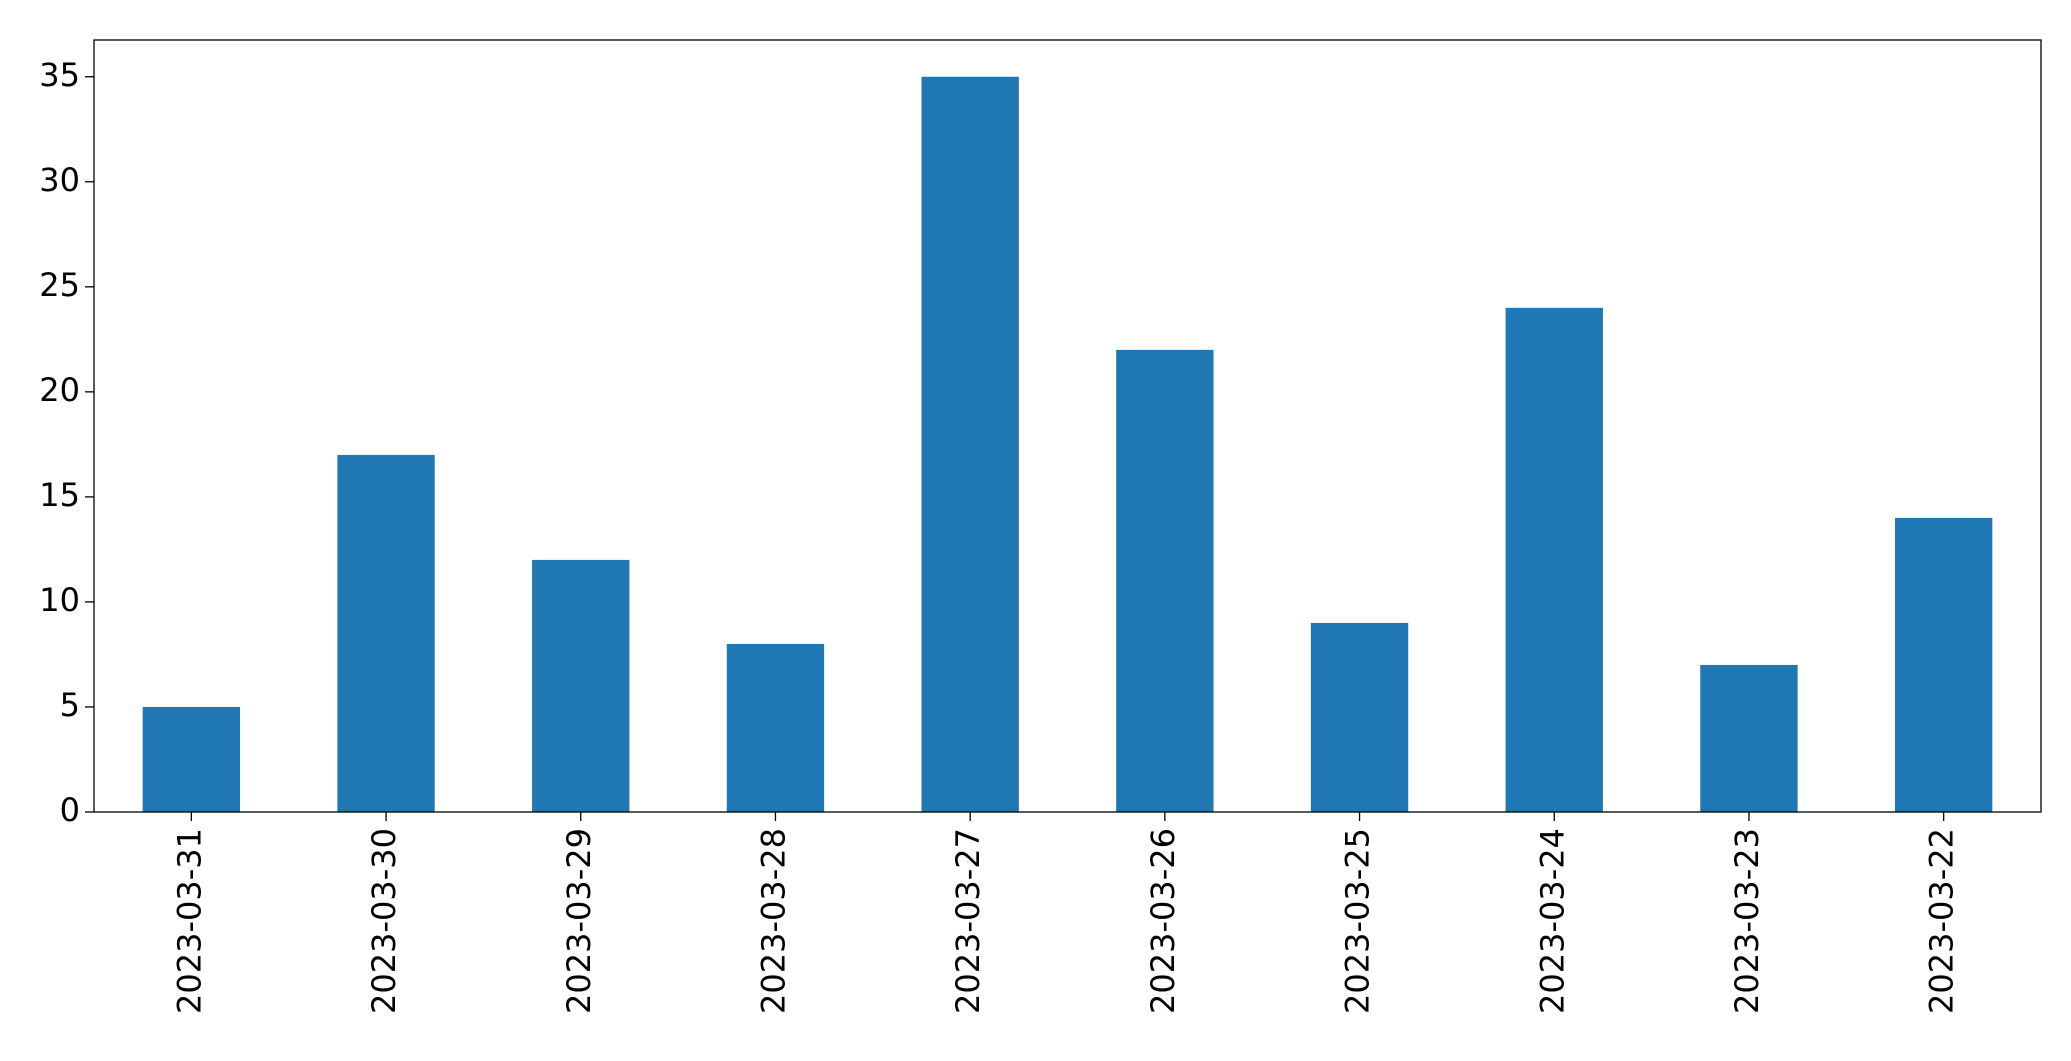  What do you see at coordinates (1163, 921) in the screenshot?
I see `x-tick-label: 2023-03-26` at bounding box center [1163, 921].